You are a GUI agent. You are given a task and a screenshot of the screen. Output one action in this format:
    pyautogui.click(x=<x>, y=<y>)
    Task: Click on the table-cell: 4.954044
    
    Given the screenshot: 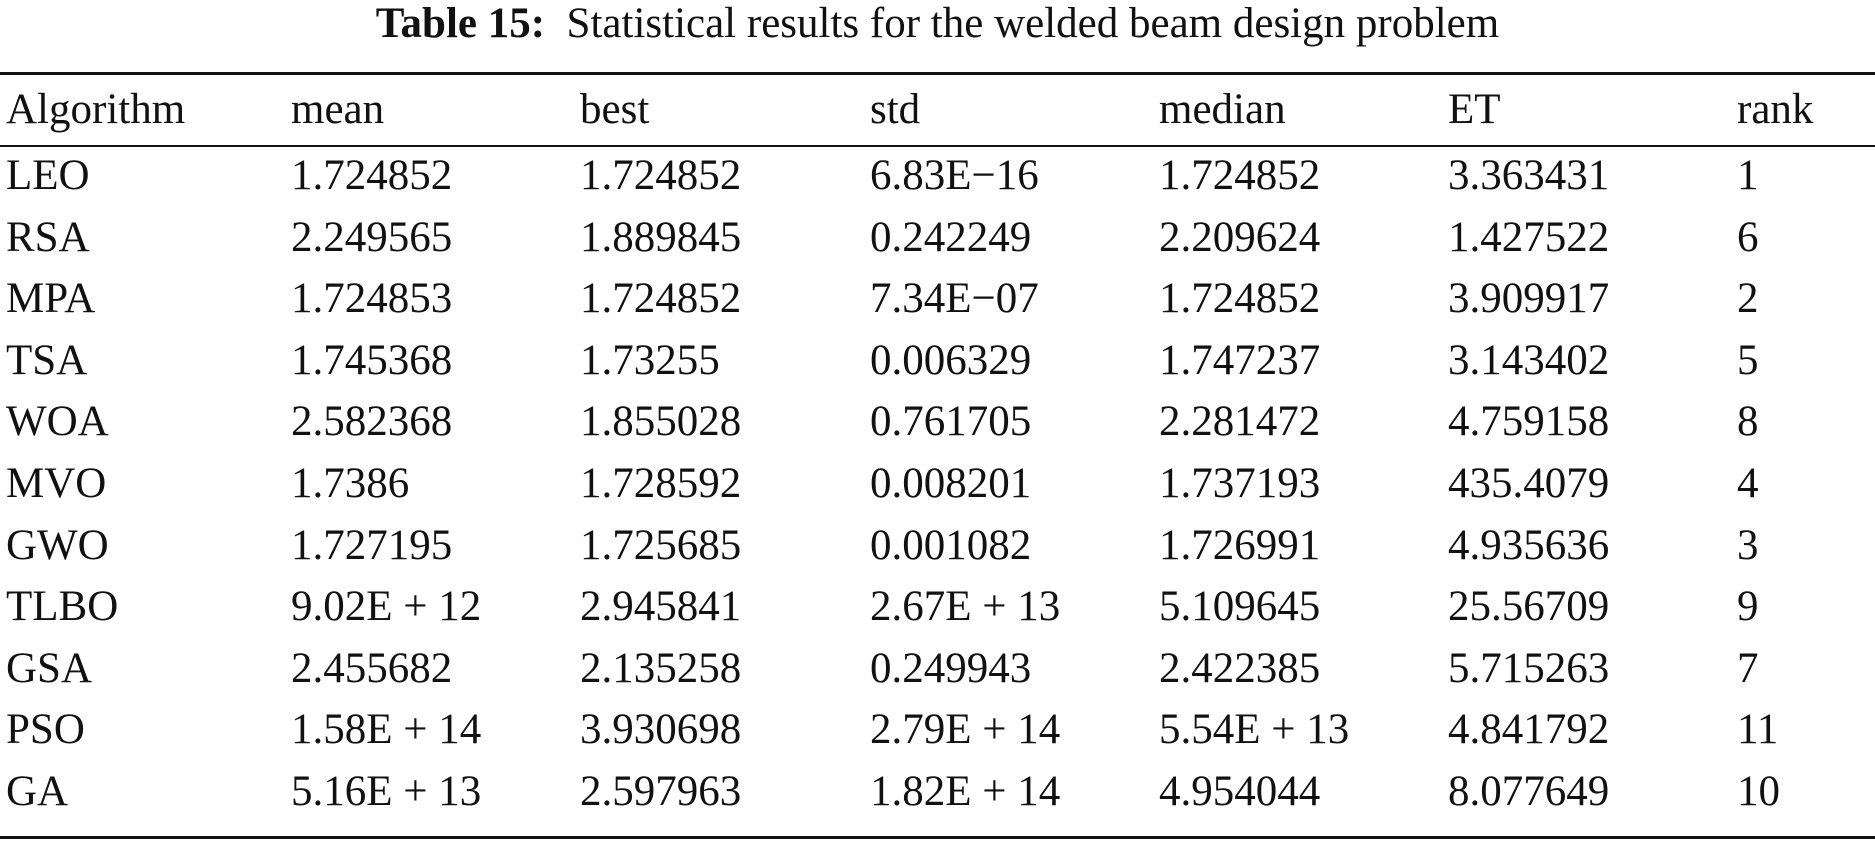 What is the action you would take?
    pyautogui.click(x=1240, y=791)
    